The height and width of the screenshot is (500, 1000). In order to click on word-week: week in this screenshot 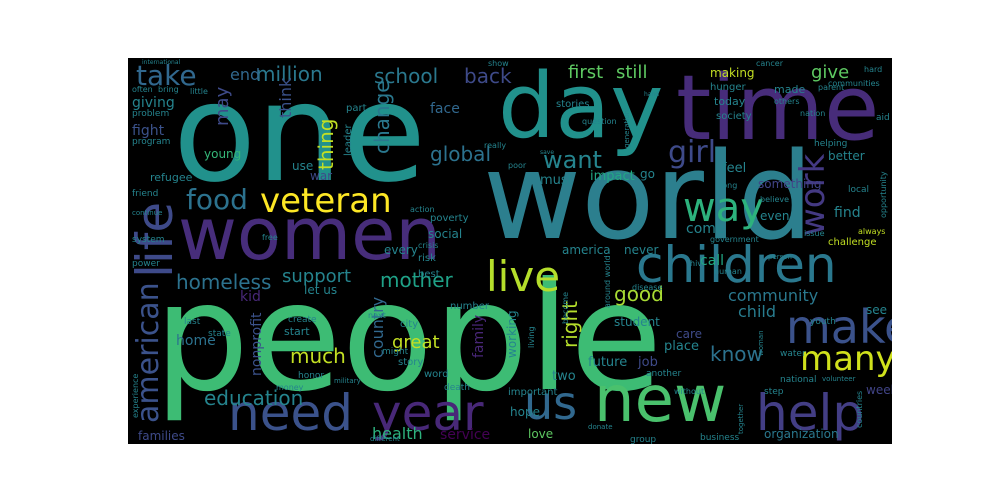, I will do `click(879, 390)`.